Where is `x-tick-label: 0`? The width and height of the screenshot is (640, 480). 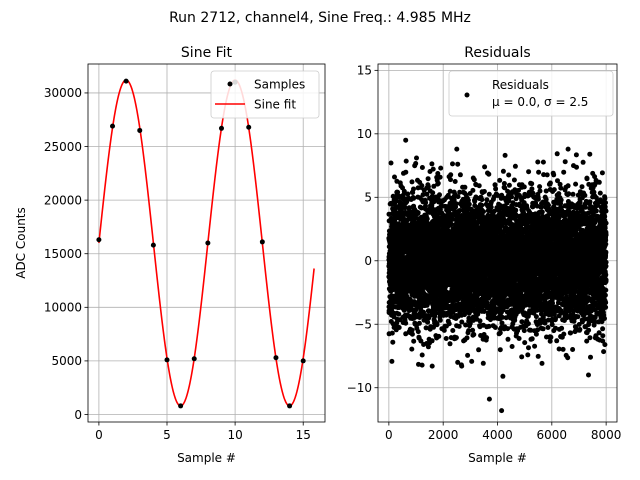 x-tick-label: 0 is located at coordinates (99, 435).